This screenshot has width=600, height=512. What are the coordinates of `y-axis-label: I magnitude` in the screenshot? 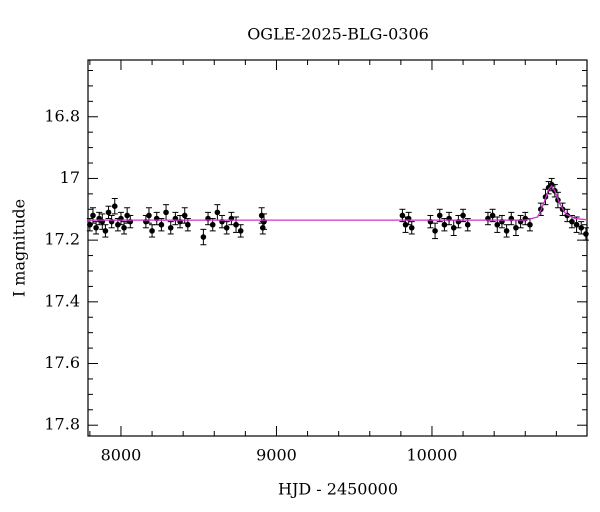 It's located at (19, 248).